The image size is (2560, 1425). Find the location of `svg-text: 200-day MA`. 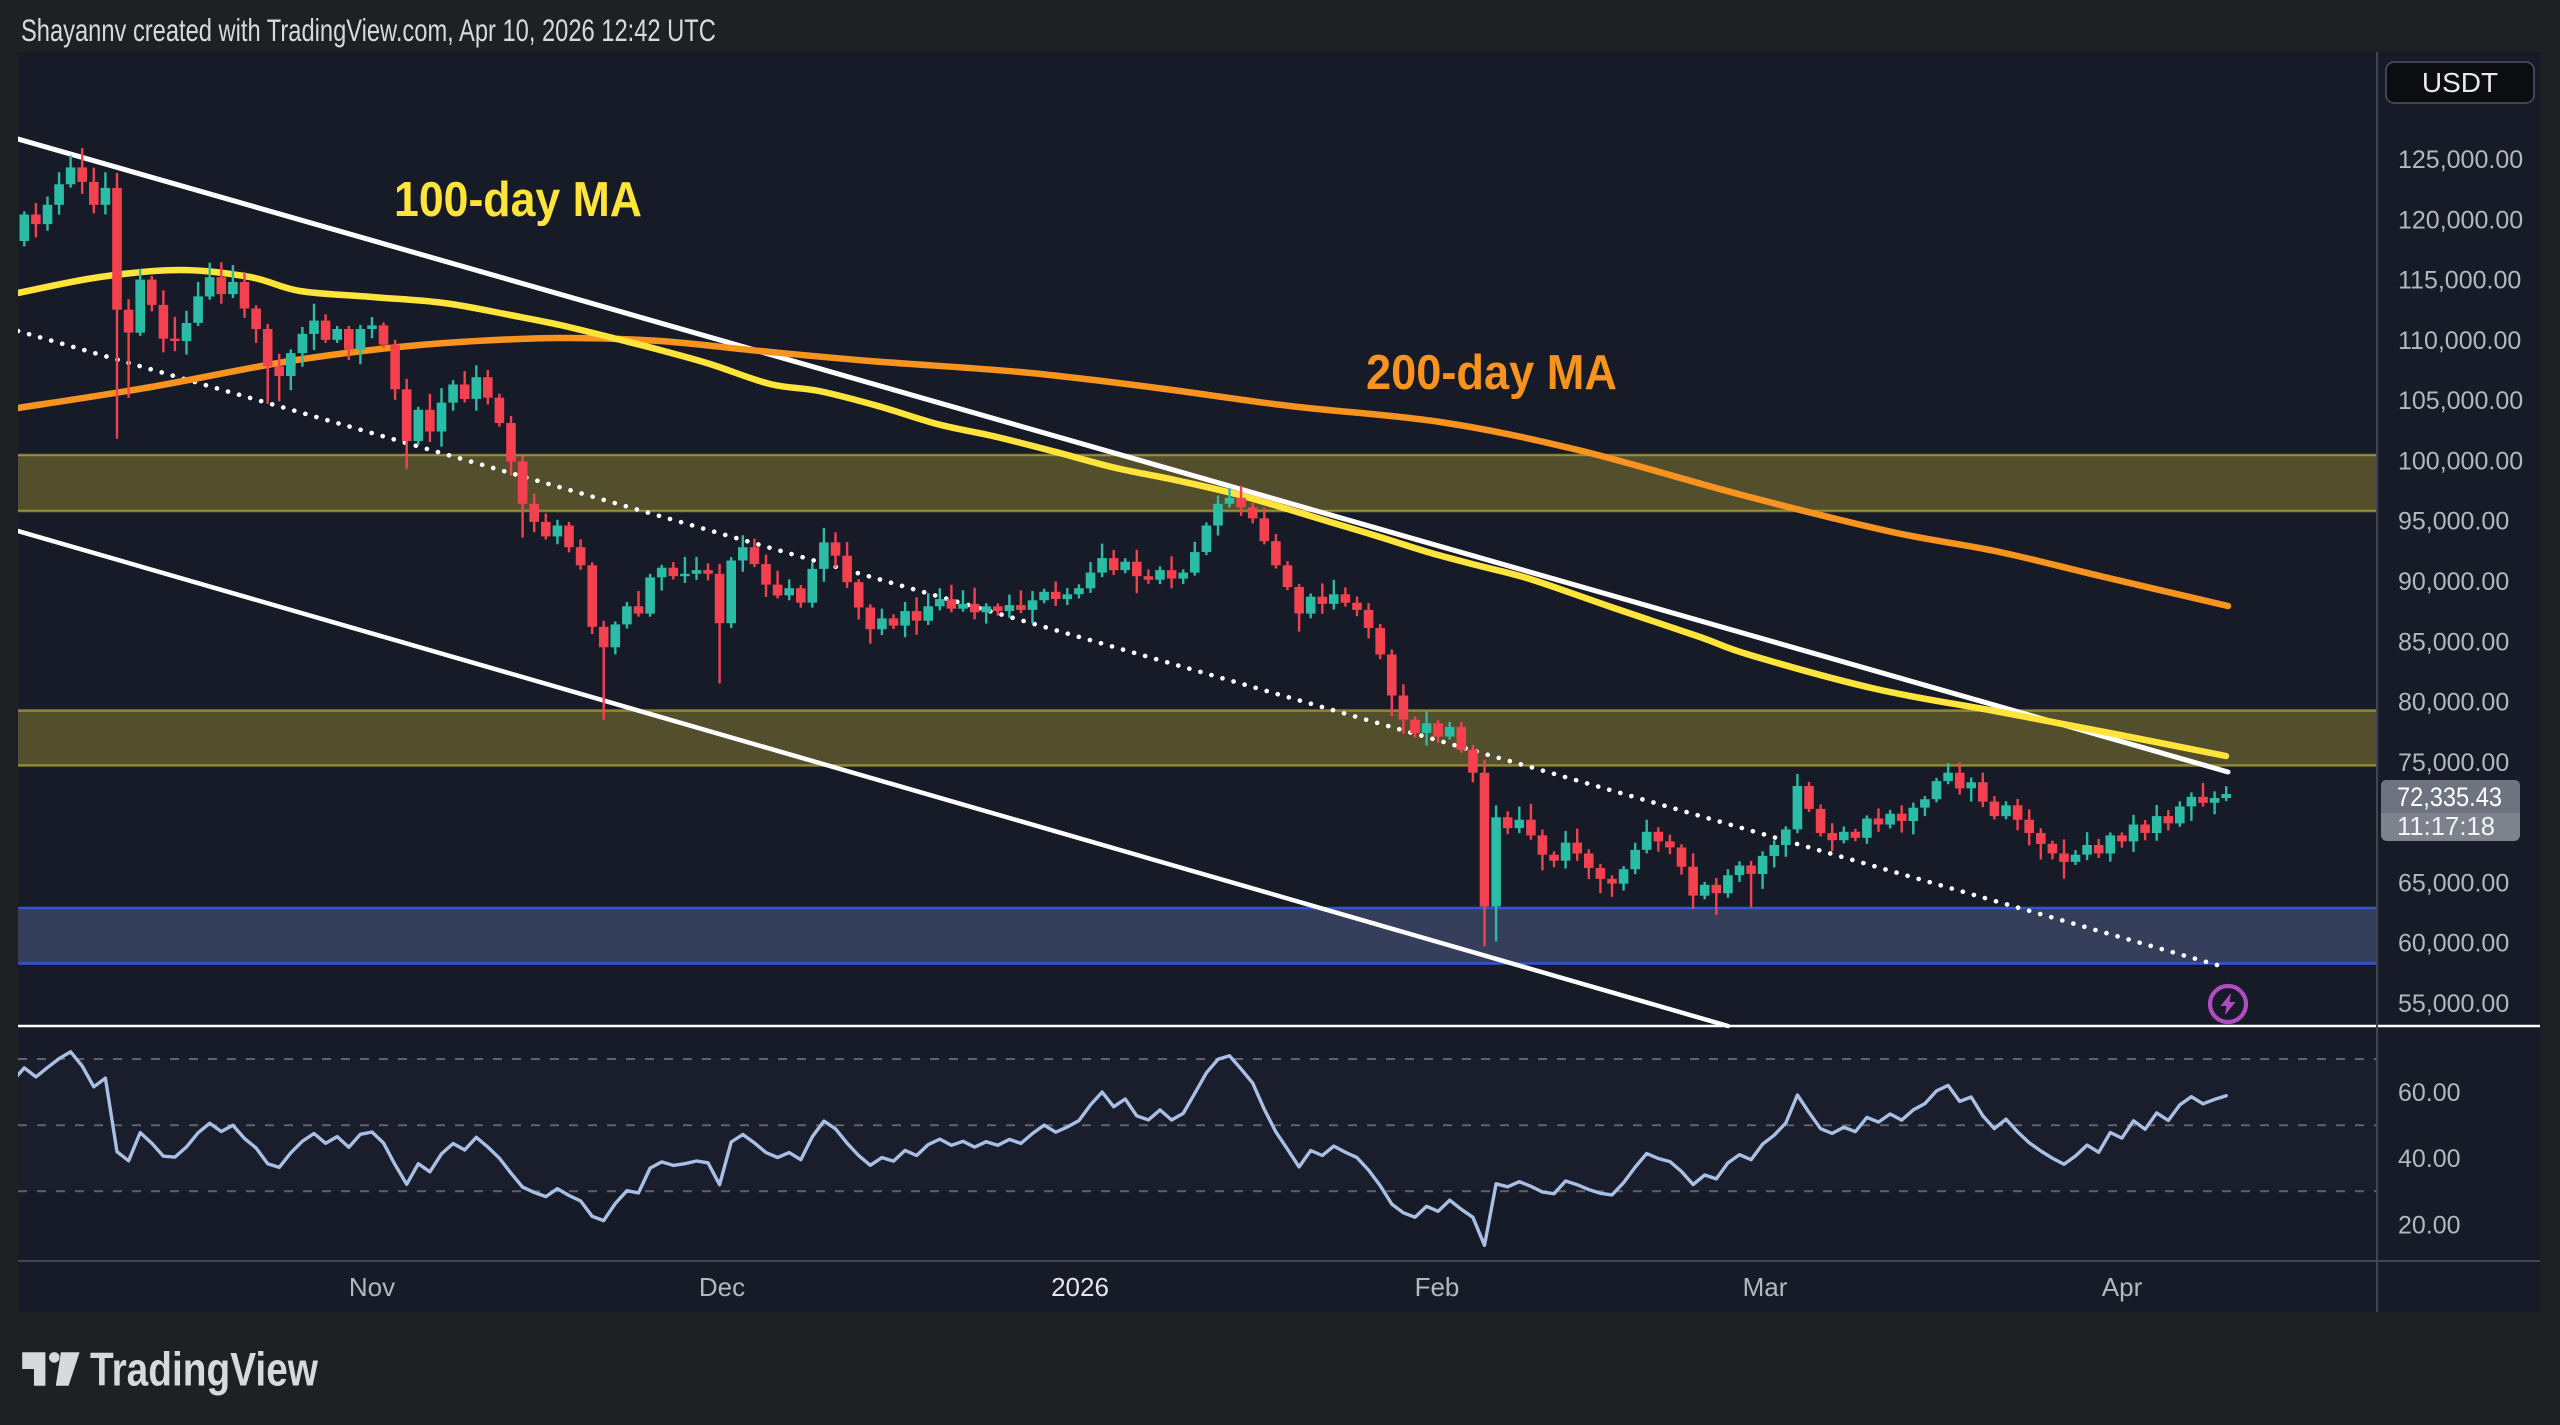

svg-text: 200-day MA is located at coordinates (1491, 373).